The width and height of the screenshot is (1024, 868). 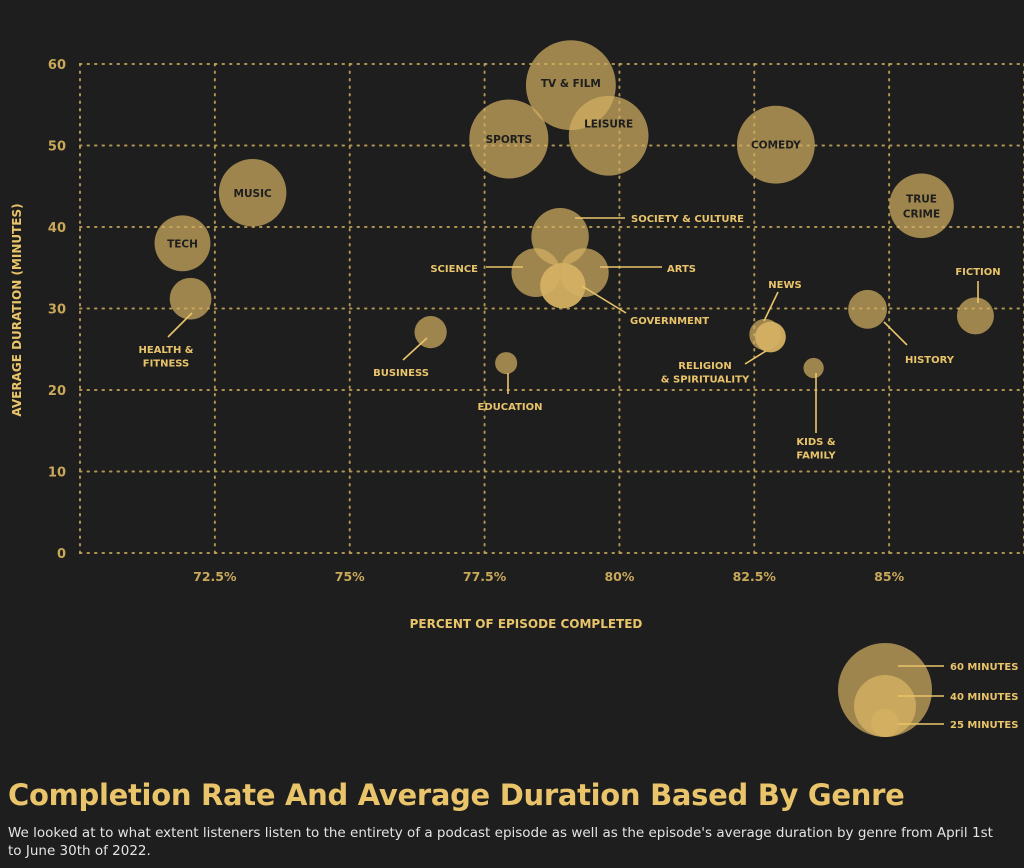 I want to click on bubble-religion-spirituality, so click(x=770, y=337).